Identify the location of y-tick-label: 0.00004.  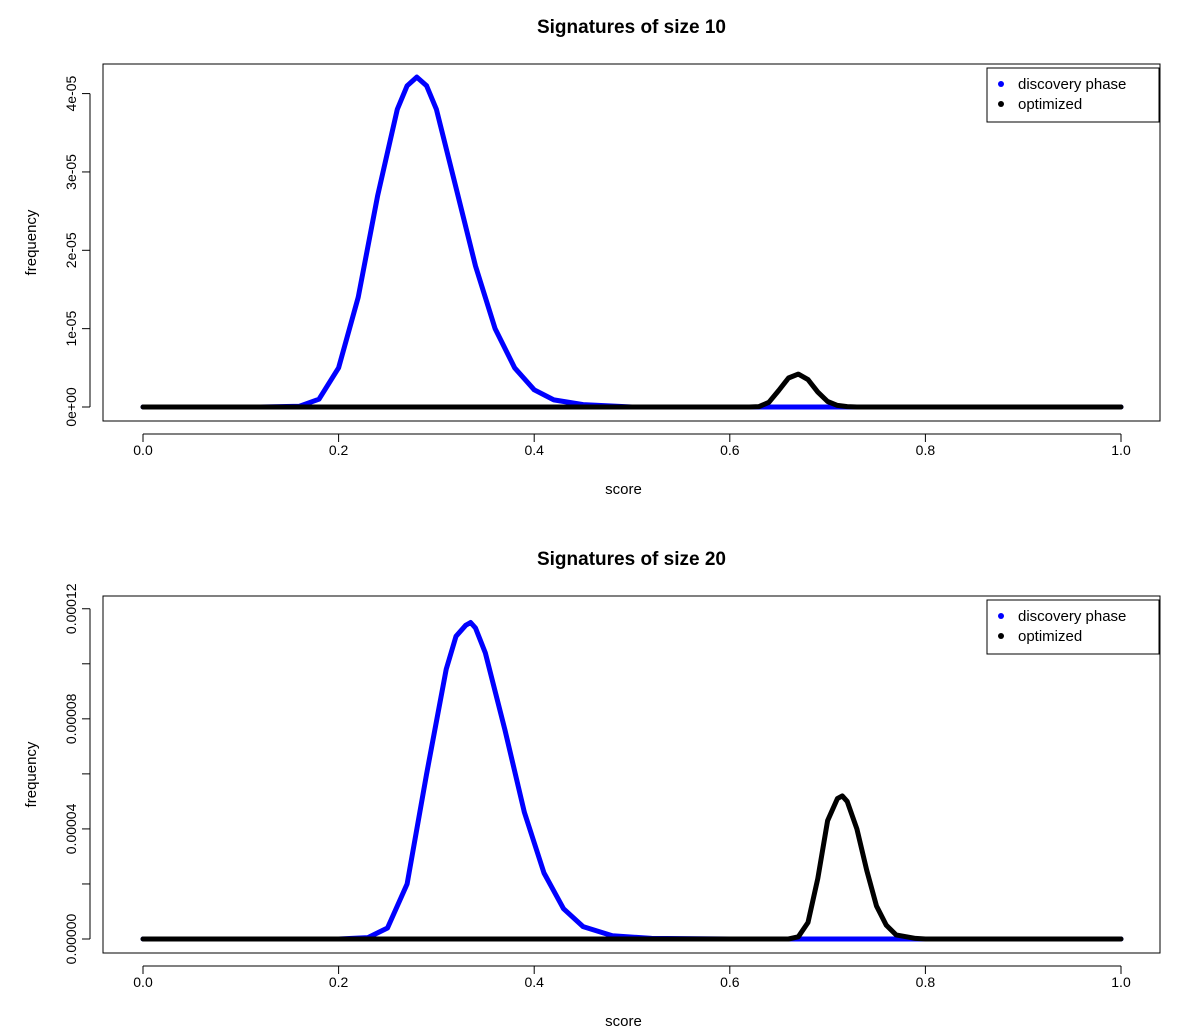
(71, 828).